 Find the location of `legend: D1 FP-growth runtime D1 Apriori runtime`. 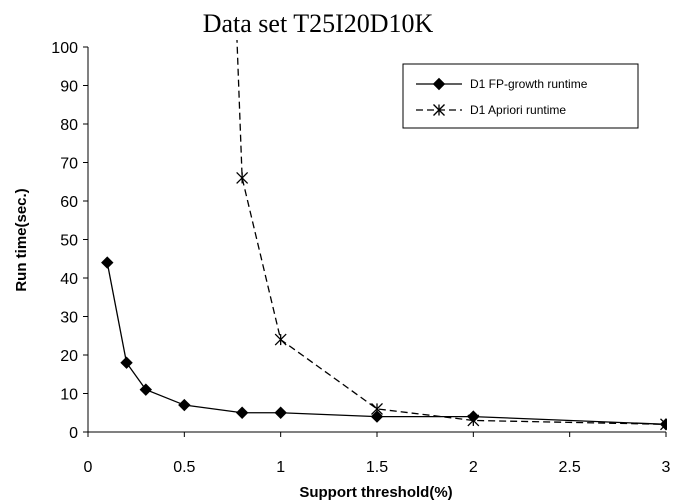

legend: D1 FP-growth runtime D1 Apriori runtime is located at coordinates (520, 96).